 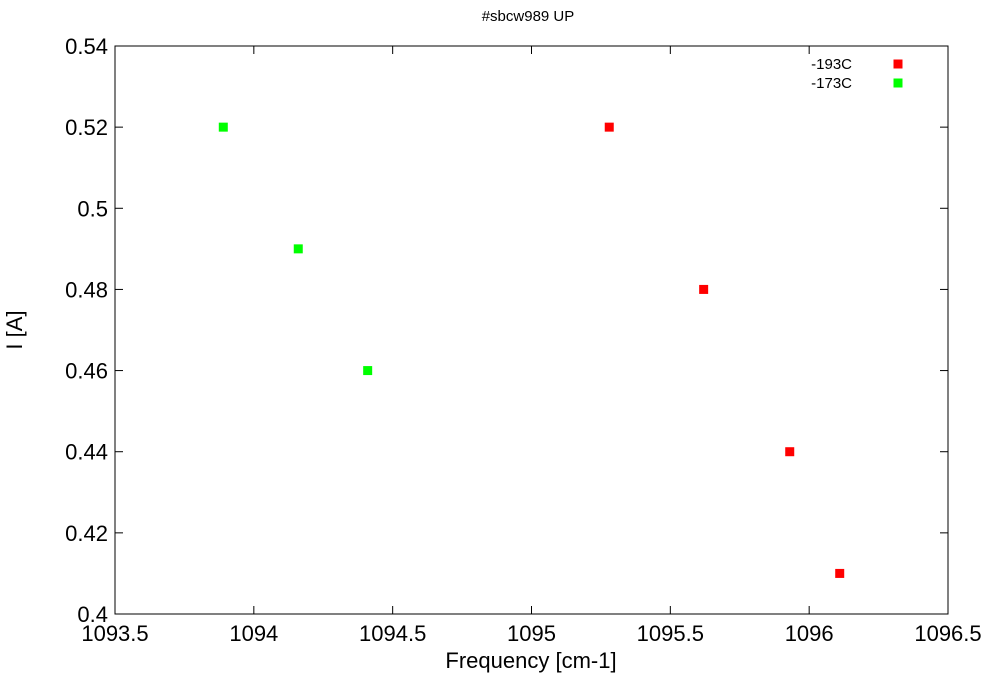 I want to click on y-tick-label: 0.54, so click(x=86, y=46).